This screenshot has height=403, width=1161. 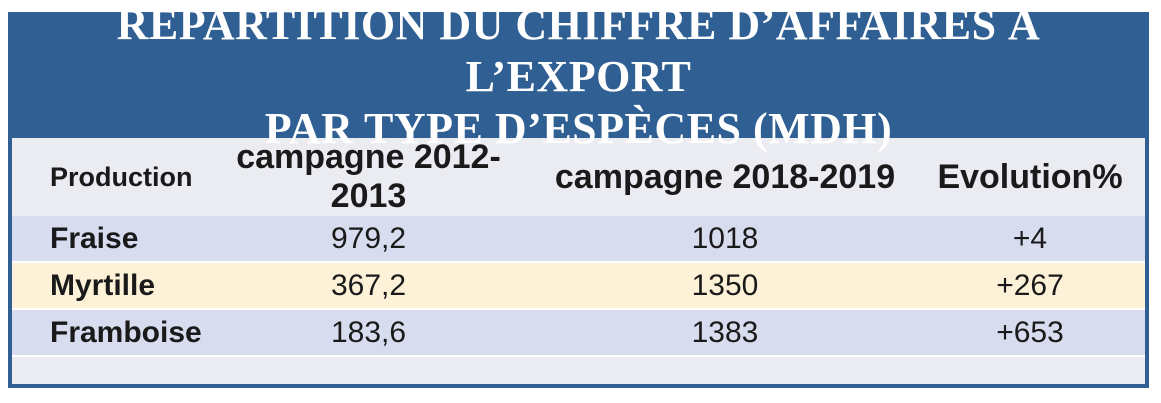 I want to click on cell-production: Fraise, so click(x=107, y=239).